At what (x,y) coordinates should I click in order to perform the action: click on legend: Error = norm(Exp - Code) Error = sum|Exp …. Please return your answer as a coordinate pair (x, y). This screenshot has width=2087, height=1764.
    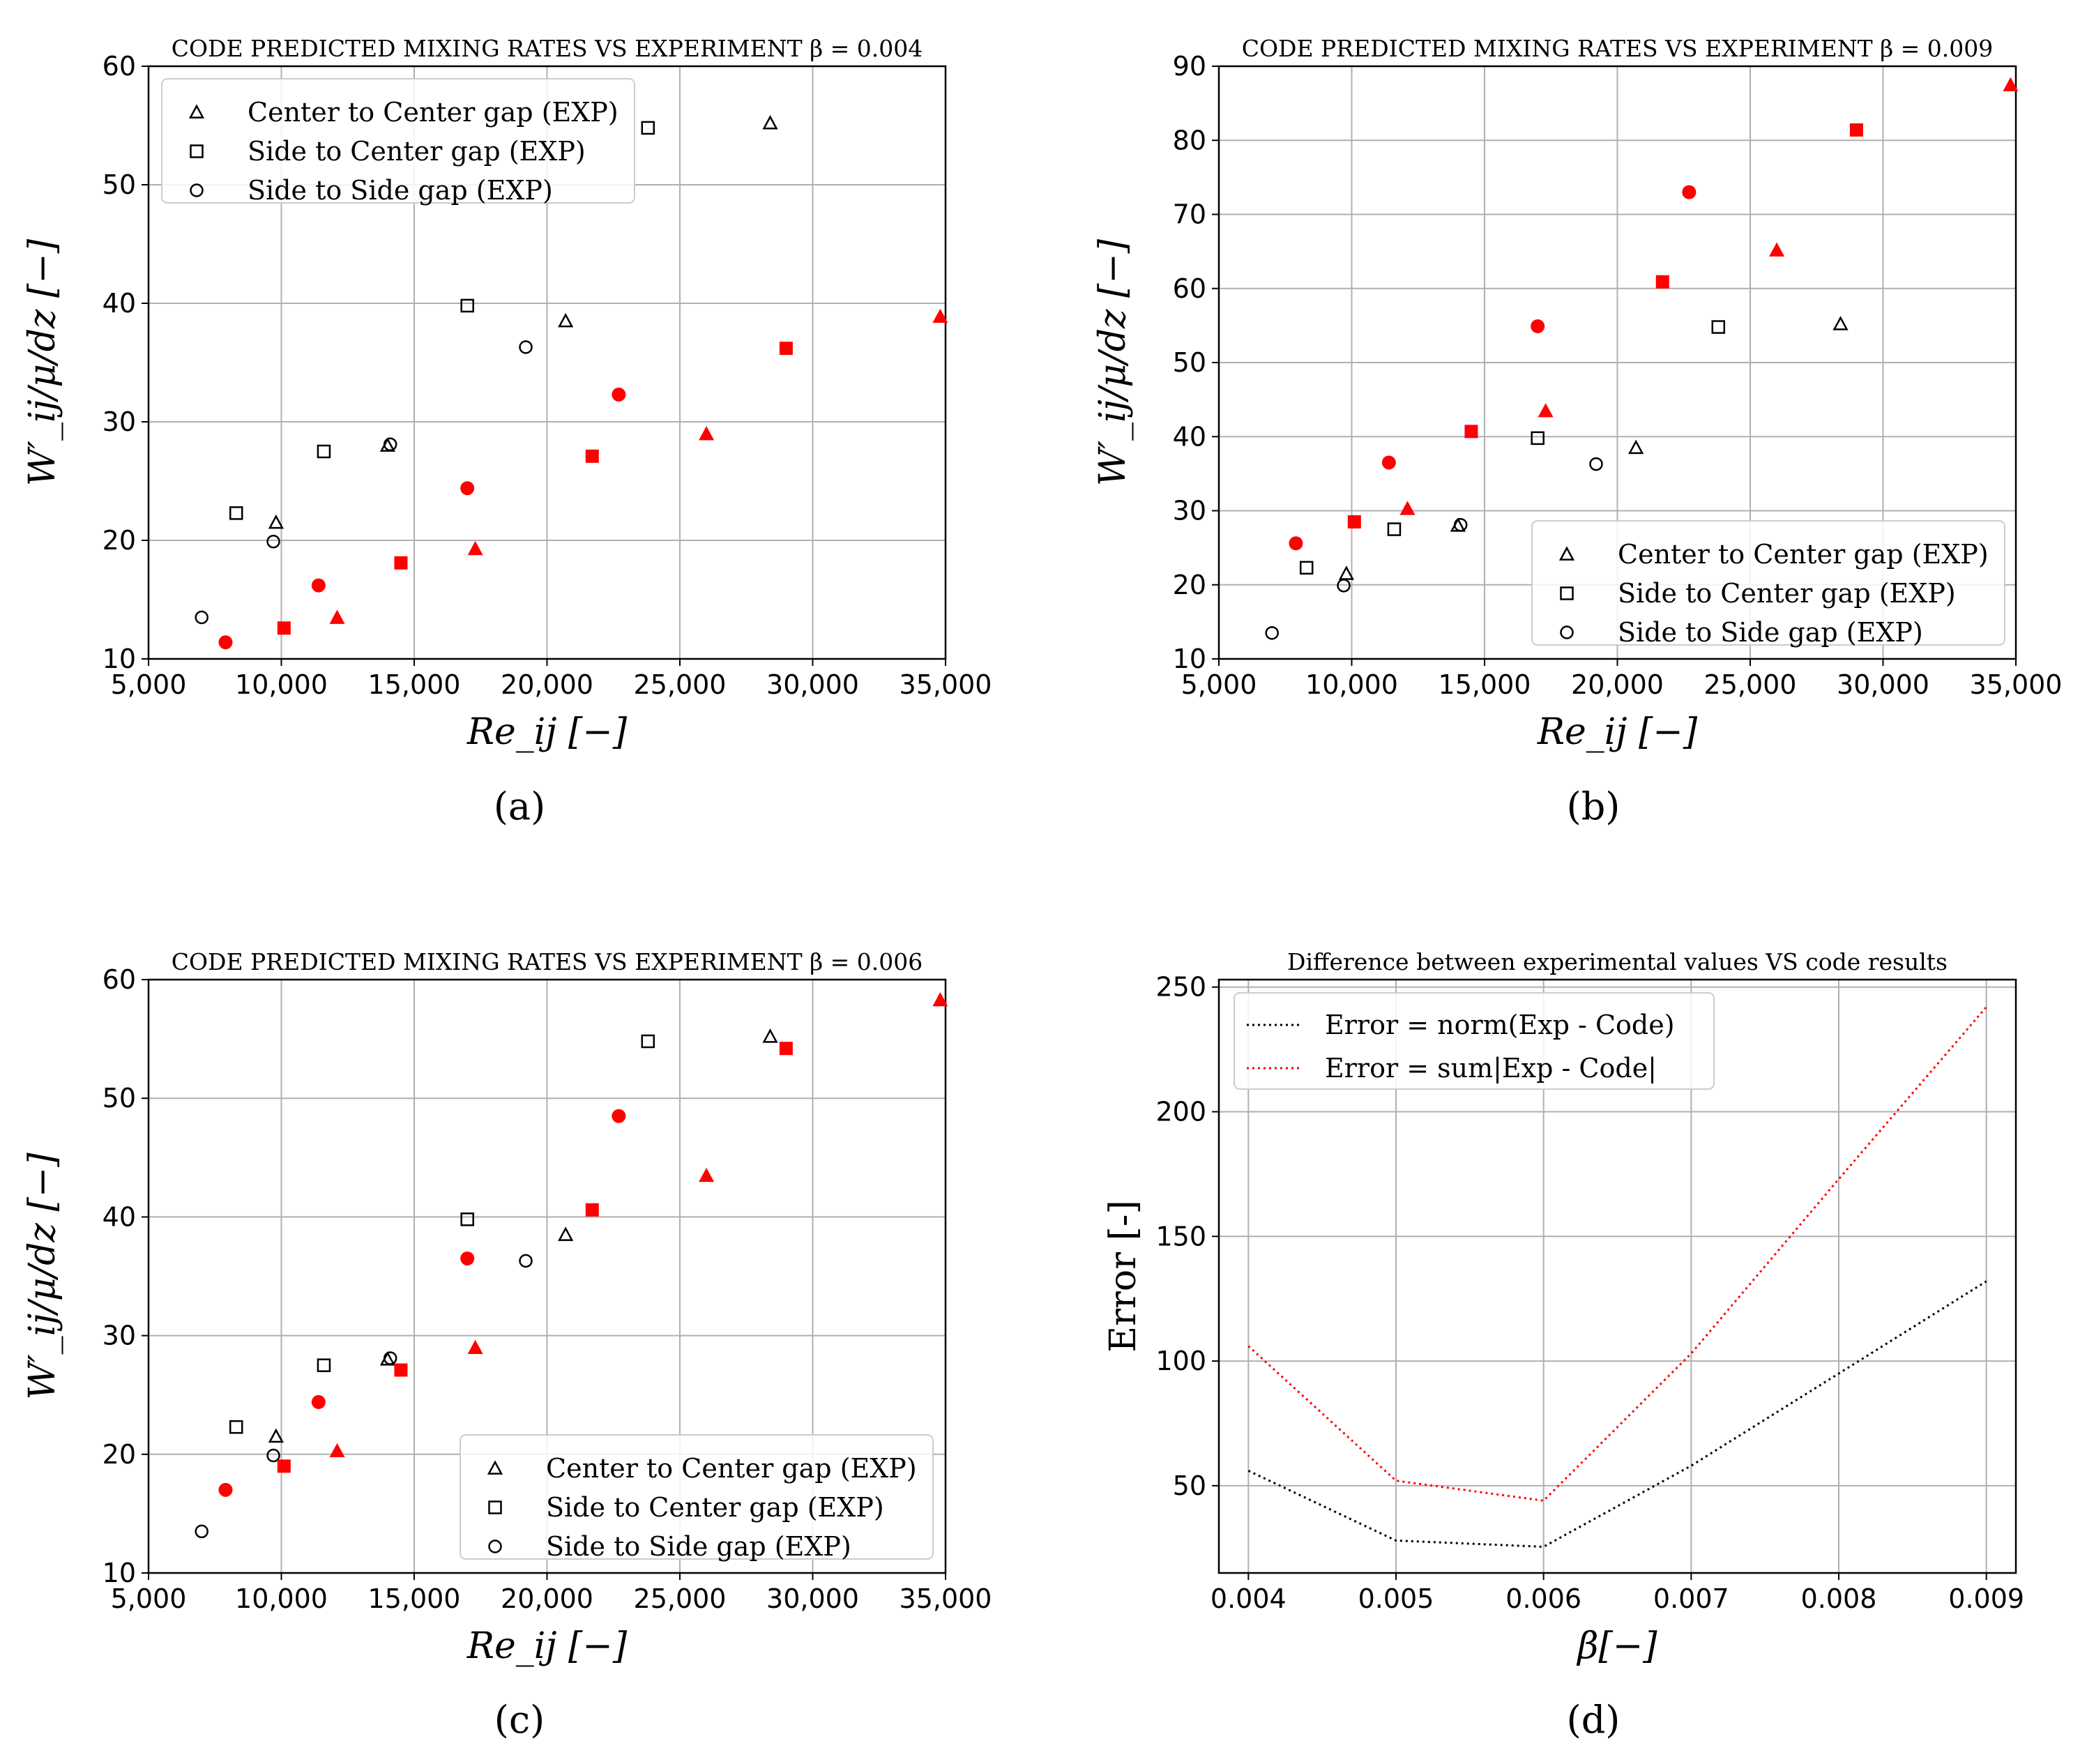
    Looking at the image, I should click on (1474, 1041).